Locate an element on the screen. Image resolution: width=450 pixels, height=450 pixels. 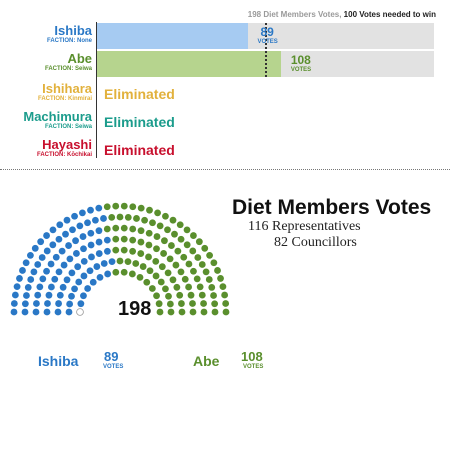
summary-name-ishiba: Ishiba is located at coordinates (58, 361).